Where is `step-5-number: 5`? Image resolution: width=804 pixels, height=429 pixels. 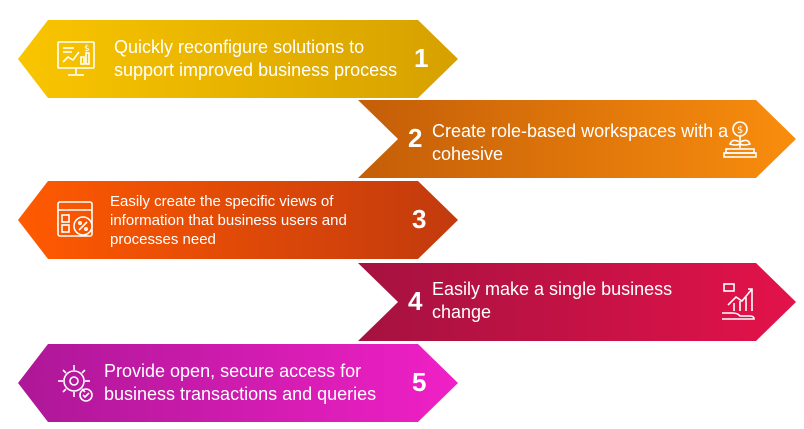
step-5-number: 5 is located at coordinates (419, 382).